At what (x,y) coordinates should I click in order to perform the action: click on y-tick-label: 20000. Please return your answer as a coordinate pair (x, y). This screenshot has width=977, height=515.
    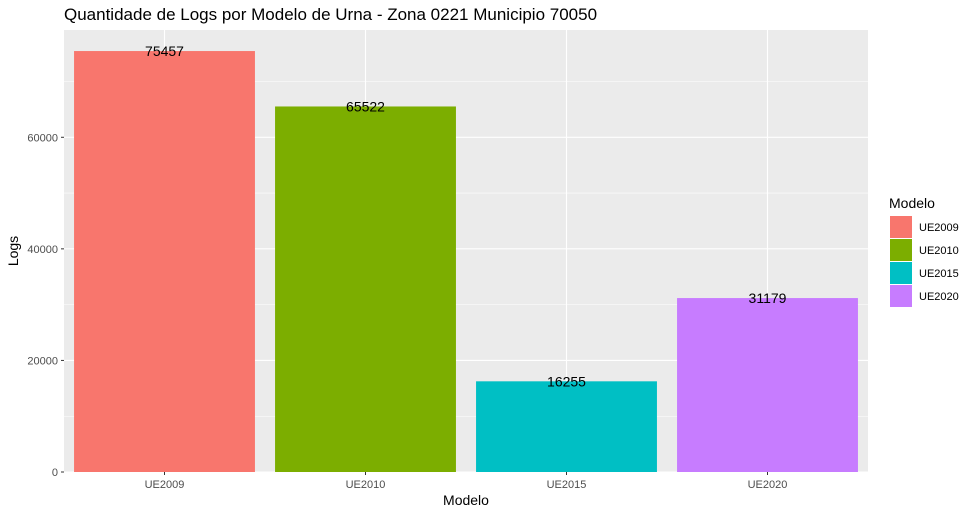
    Looking at the image, I should click on (42, 361).